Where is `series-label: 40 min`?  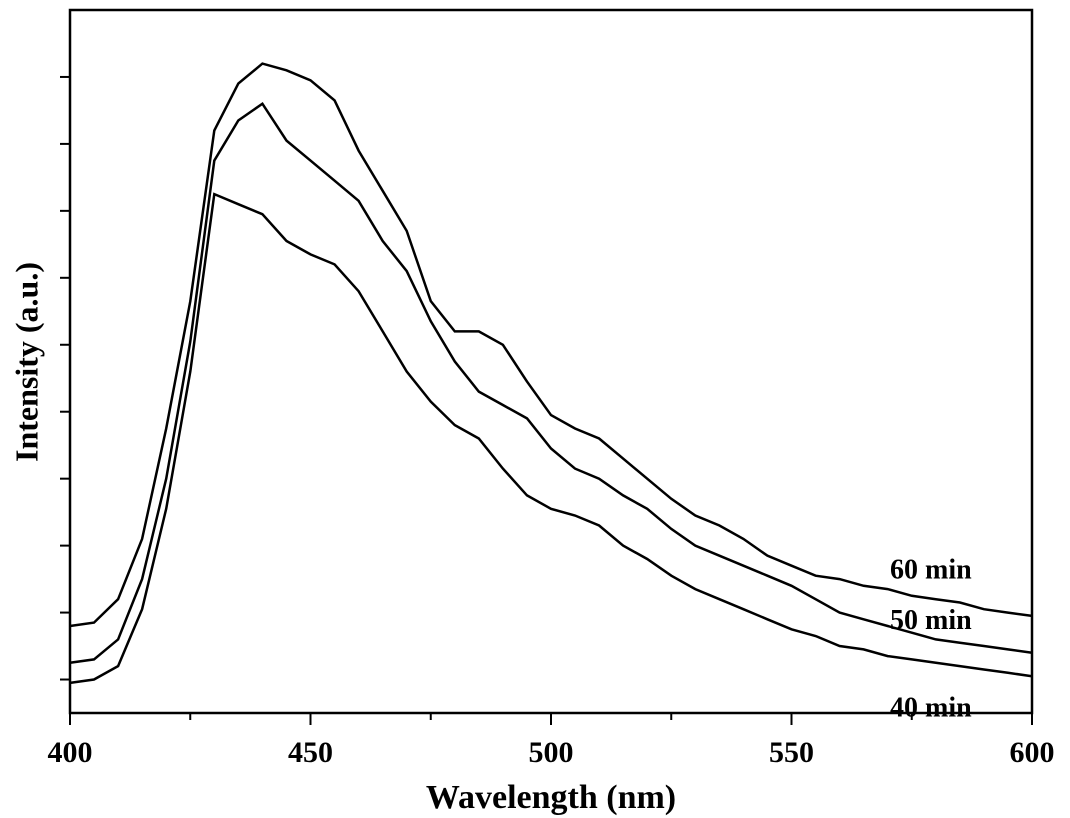 series-label: 40 min is located at coordinates (931, 708).